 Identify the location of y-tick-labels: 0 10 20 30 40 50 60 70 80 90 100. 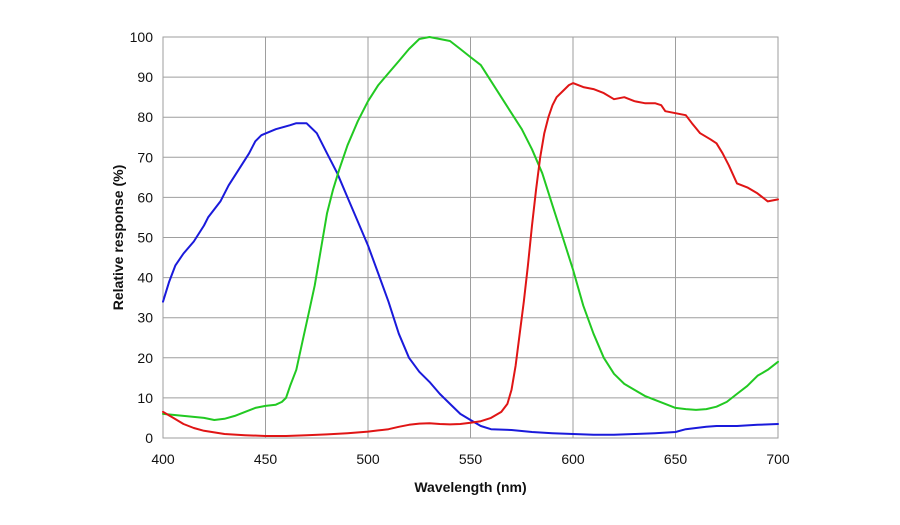
(142, 237).